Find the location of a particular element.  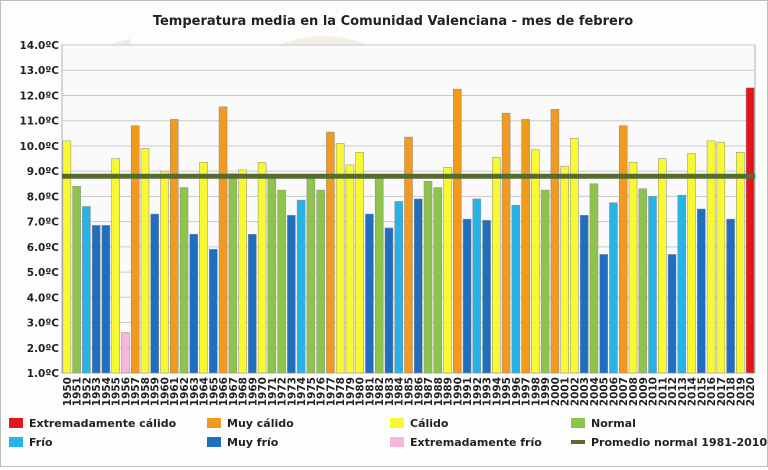

x-tick-label: 1954 is located at coordinates (107, 391).